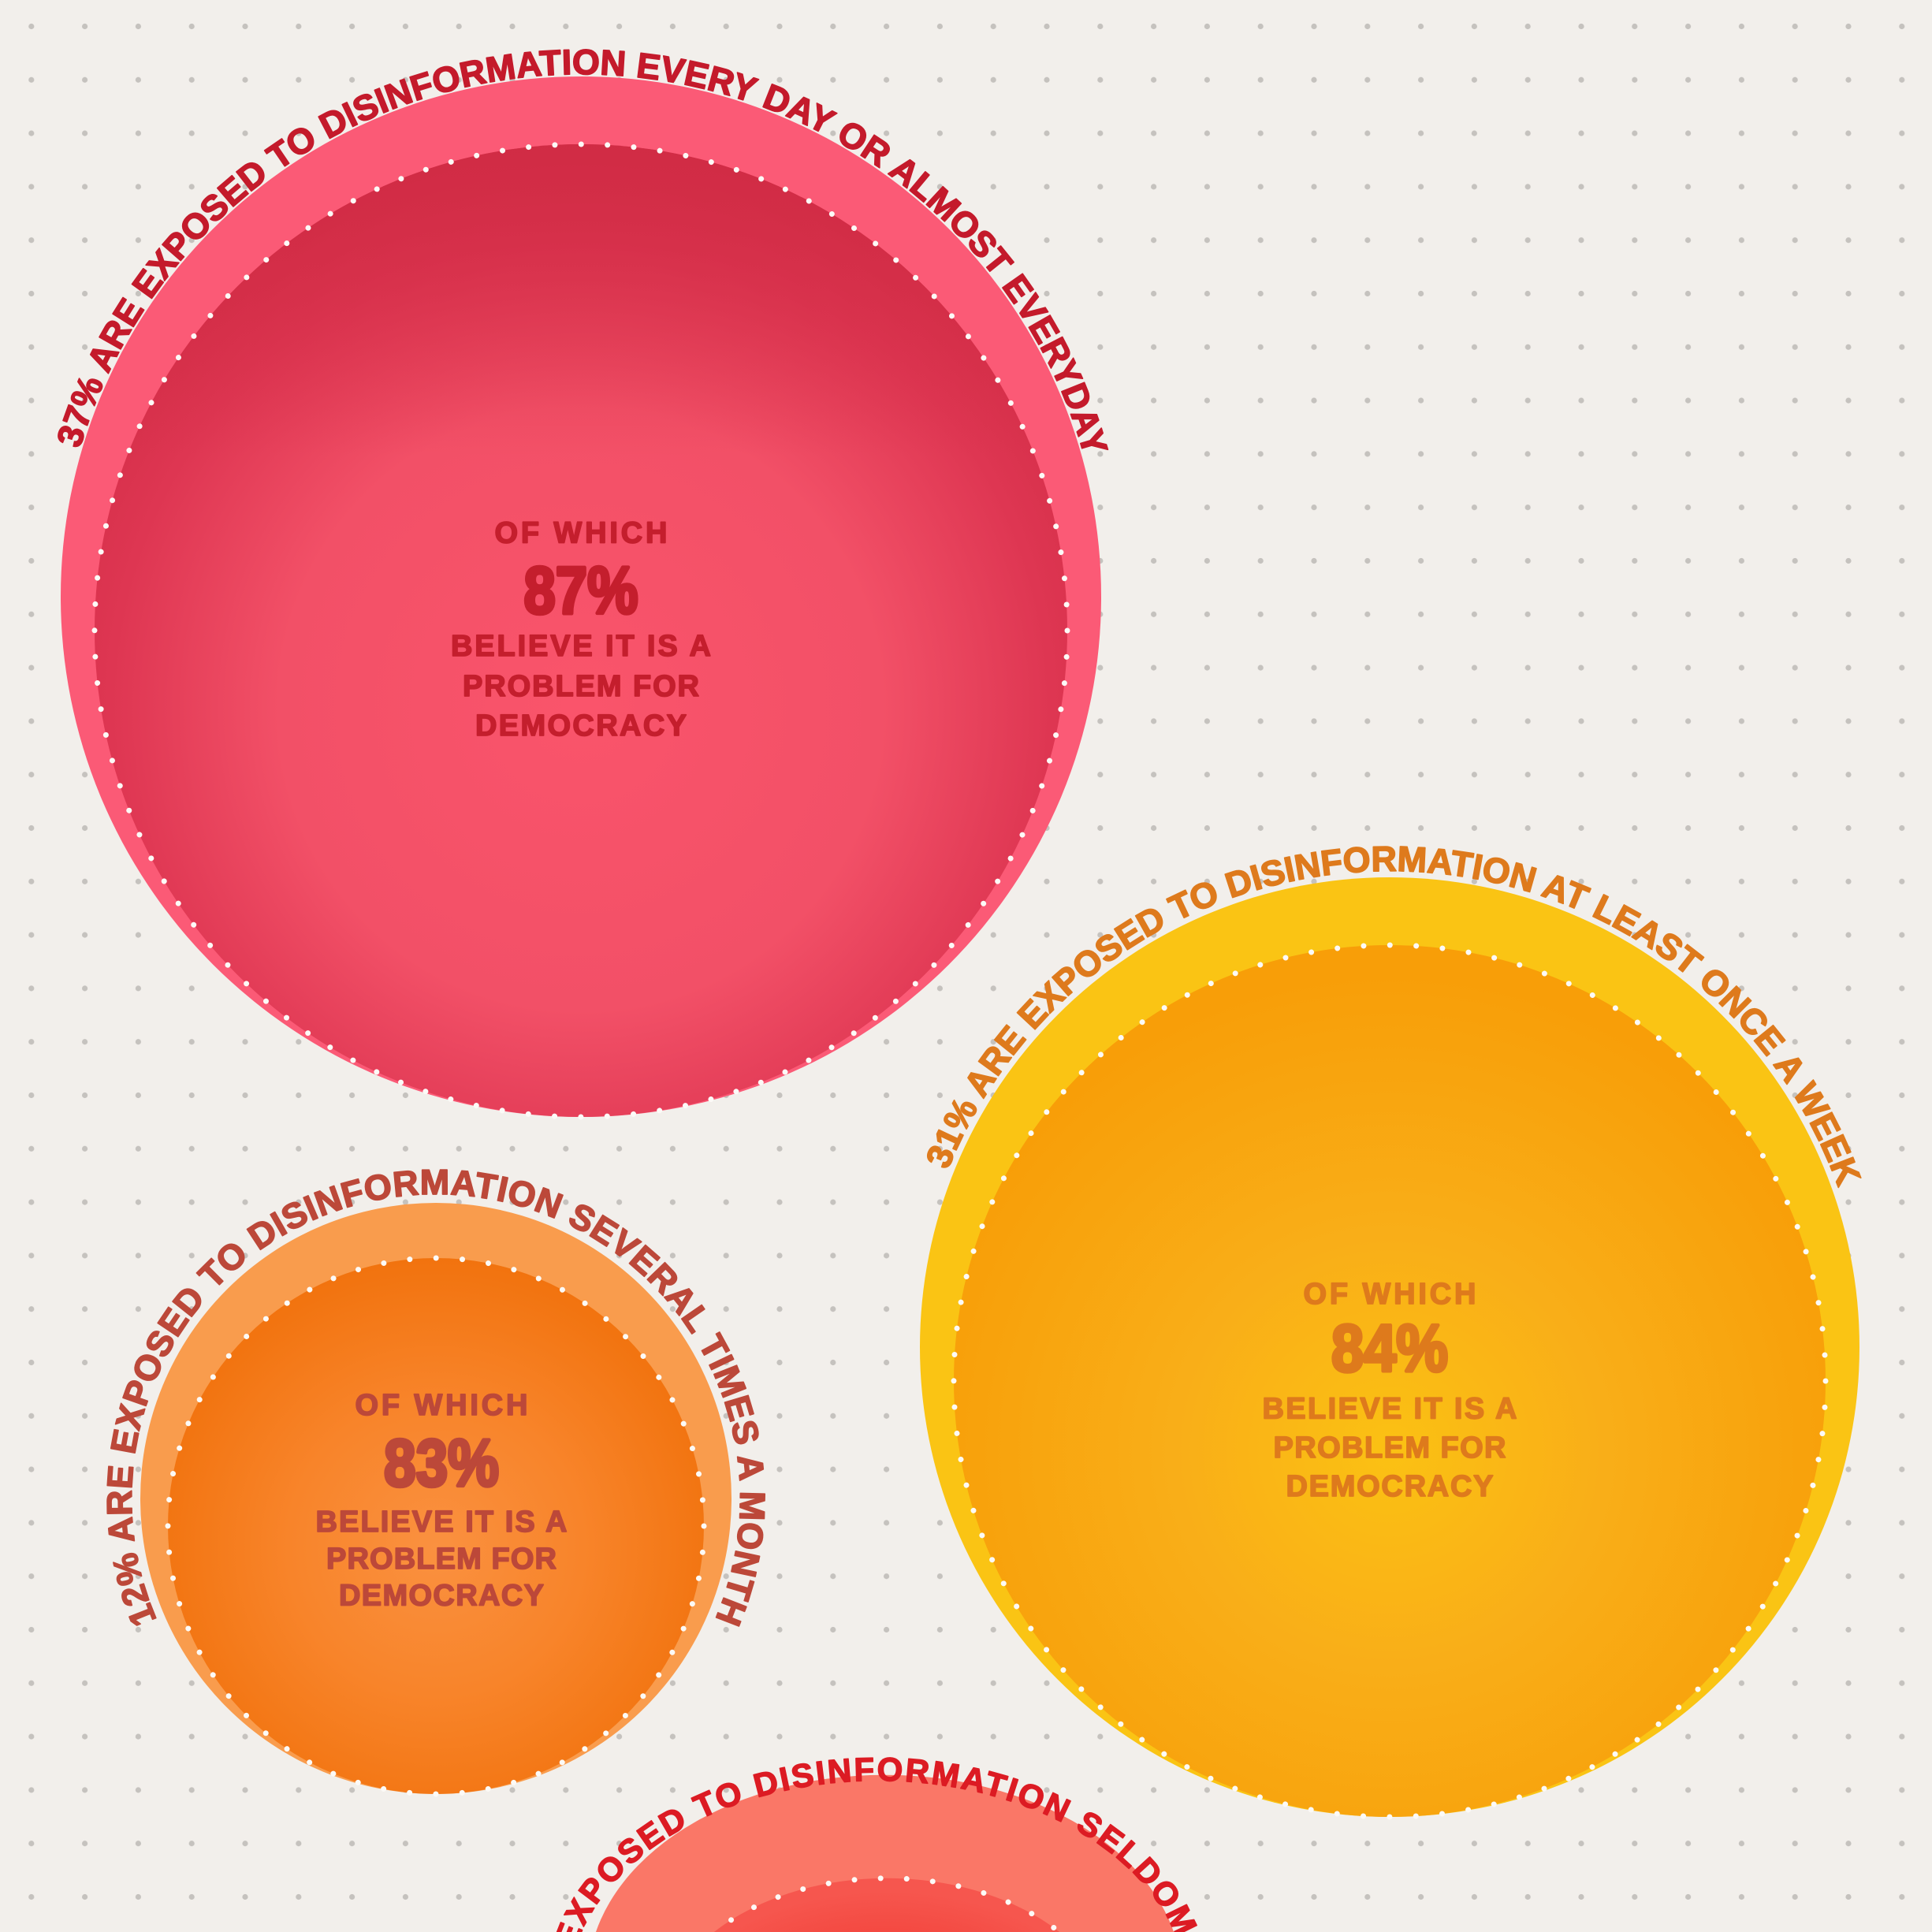 The image size is (1932, 1932). I want to click on svg-text: 83%, so click(441, 1463).